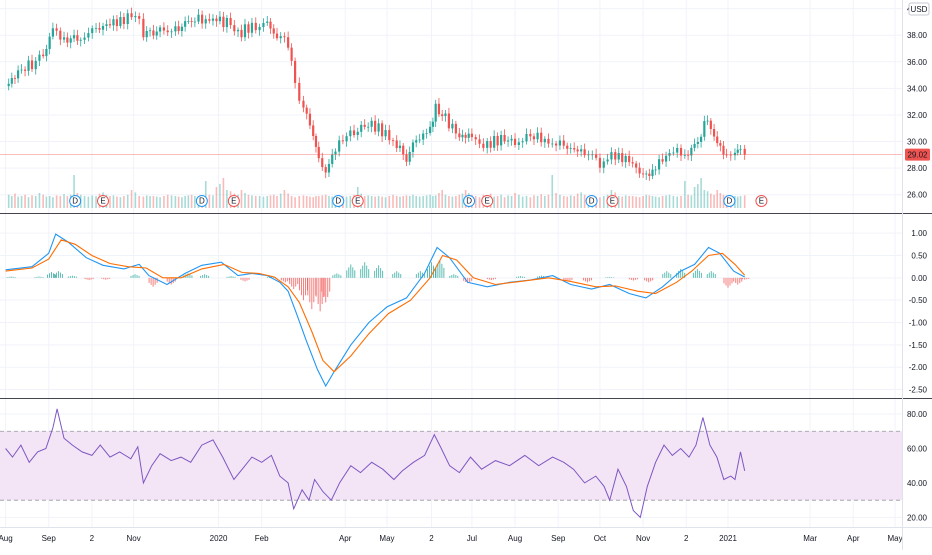 This screenshot has height=555, width=932. What do you see at coordinates (917, 154) in the screenshot?
I see `last-price-badge` at bounding box center [917, 154].